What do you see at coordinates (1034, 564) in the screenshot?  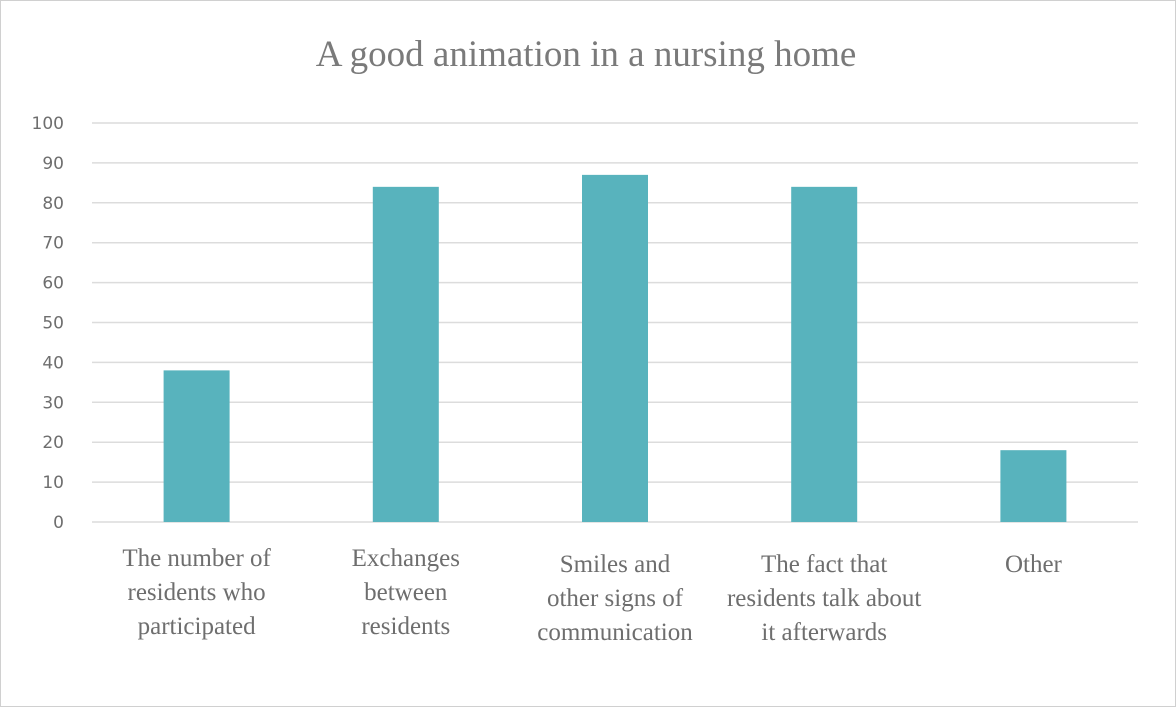 I see `x-category-label: Other` at bounding box center [1034, 564].